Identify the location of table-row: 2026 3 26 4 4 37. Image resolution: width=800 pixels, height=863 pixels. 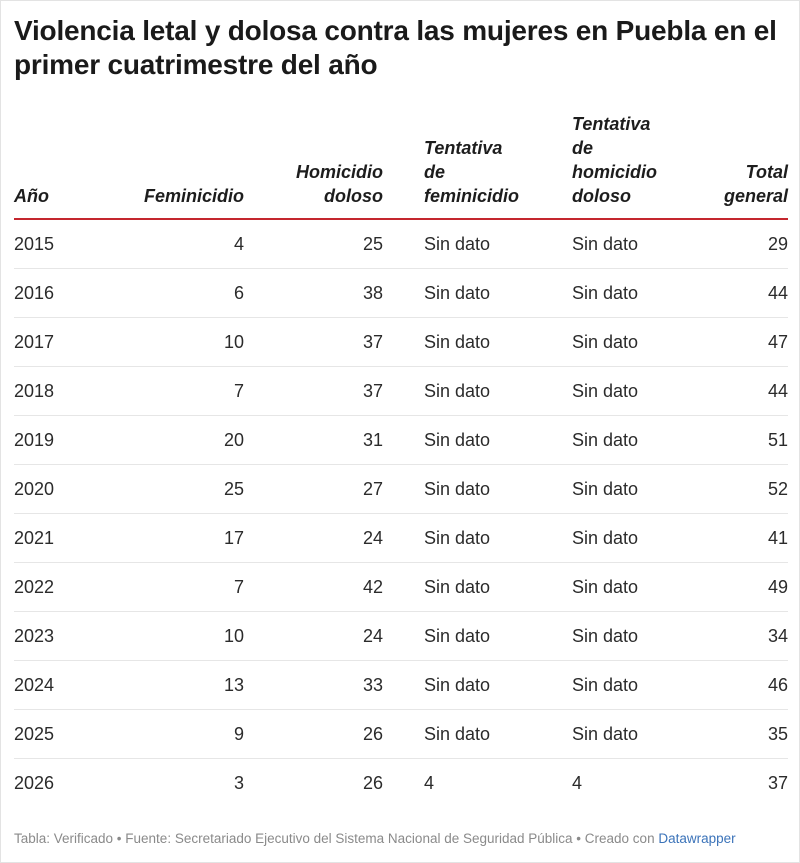
(401, 783).